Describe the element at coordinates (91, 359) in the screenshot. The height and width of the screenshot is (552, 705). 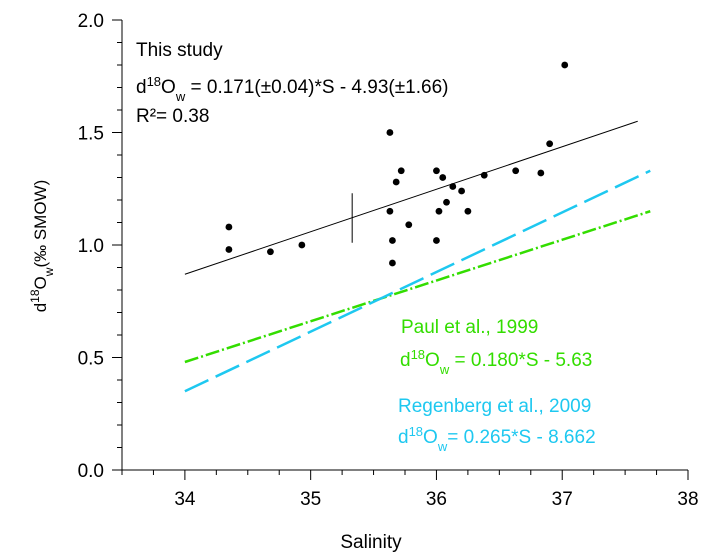
I see `y-tick-label: 0.5` at that location.